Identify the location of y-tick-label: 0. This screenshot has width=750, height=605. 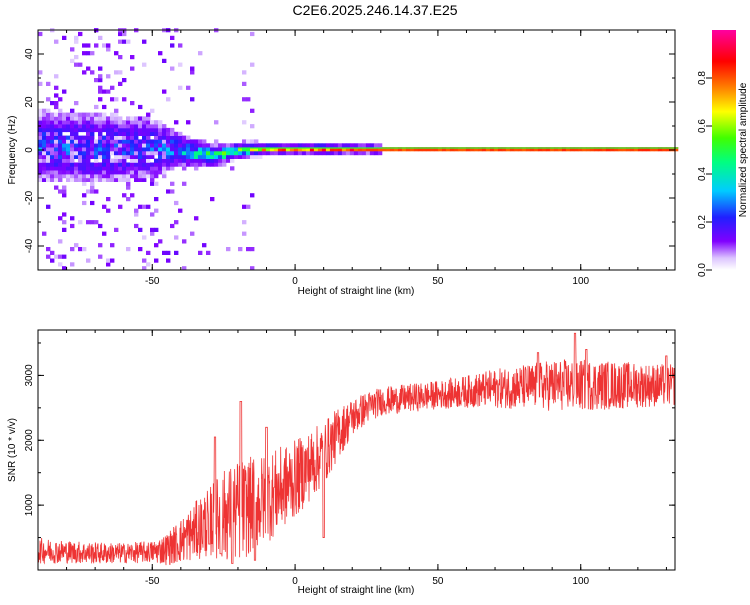
(29, 150).